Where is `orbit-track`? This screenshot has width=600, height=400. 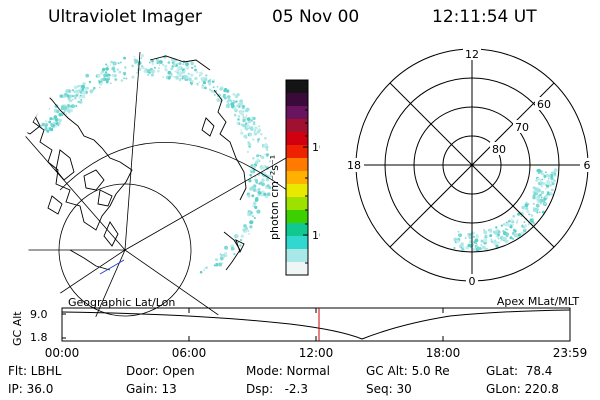
orbit-track is located at coordinates (112, 267).